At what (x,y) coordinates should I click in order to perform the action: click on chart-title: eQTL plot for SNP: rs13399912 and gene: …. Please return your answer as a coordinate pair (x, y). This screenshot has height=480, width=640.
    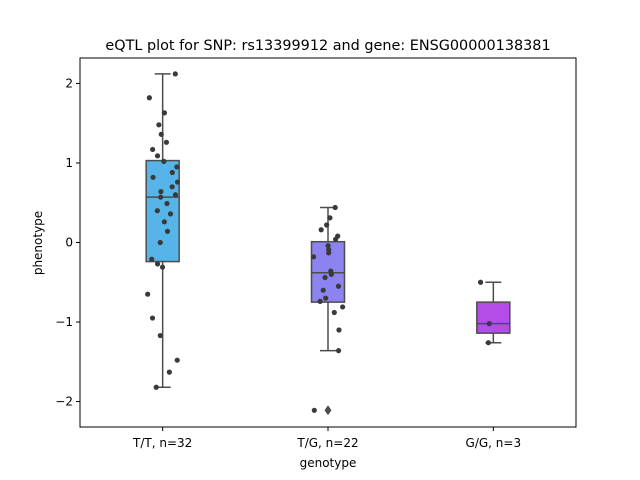
    Looking at the image, I should click on (327, 46).